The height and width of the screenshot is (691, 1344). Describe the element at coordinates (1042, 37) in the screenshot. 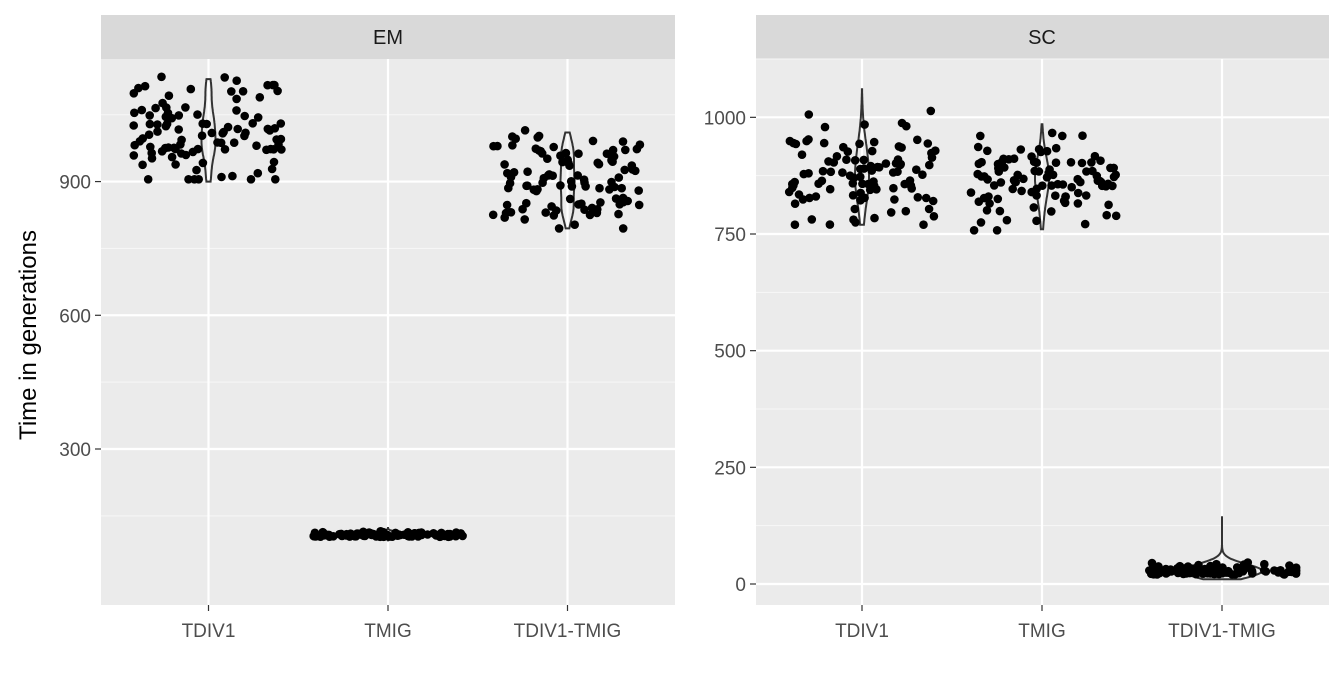

I see `strip-sc` at that location.